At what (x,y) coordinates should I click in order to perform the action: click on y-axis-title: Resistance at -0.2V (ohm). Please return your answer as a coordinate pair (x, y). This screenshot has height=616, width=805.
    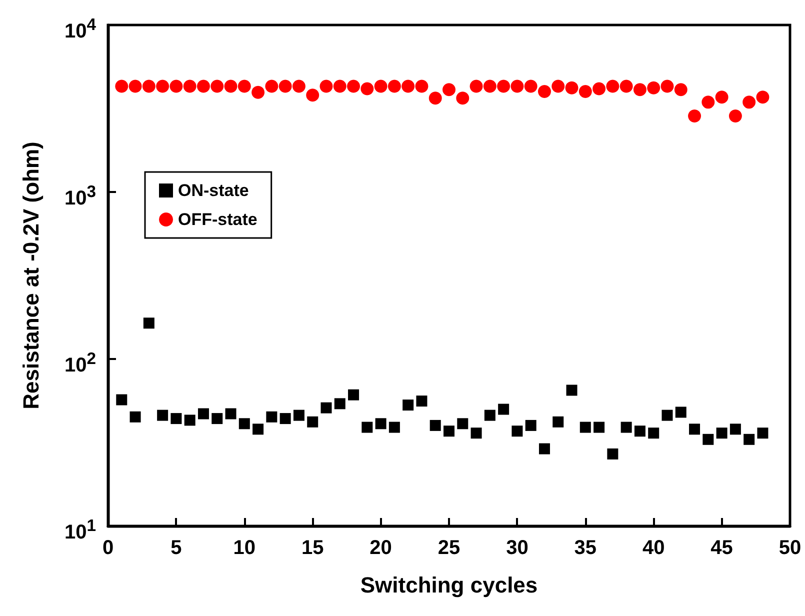
    Looking at the image, I should click on (31, 276).